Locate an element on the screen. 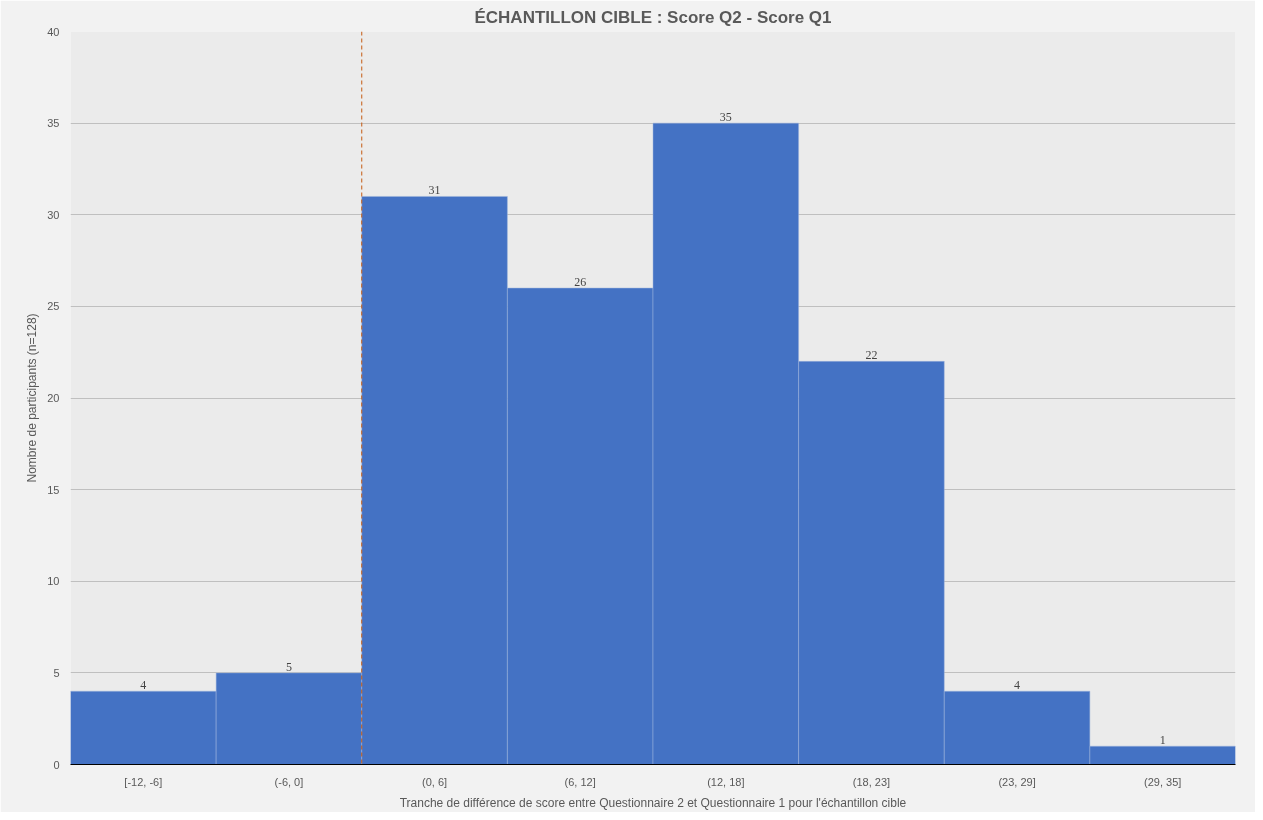  y-tick-label: 0 is located at coordinates (56, 764).